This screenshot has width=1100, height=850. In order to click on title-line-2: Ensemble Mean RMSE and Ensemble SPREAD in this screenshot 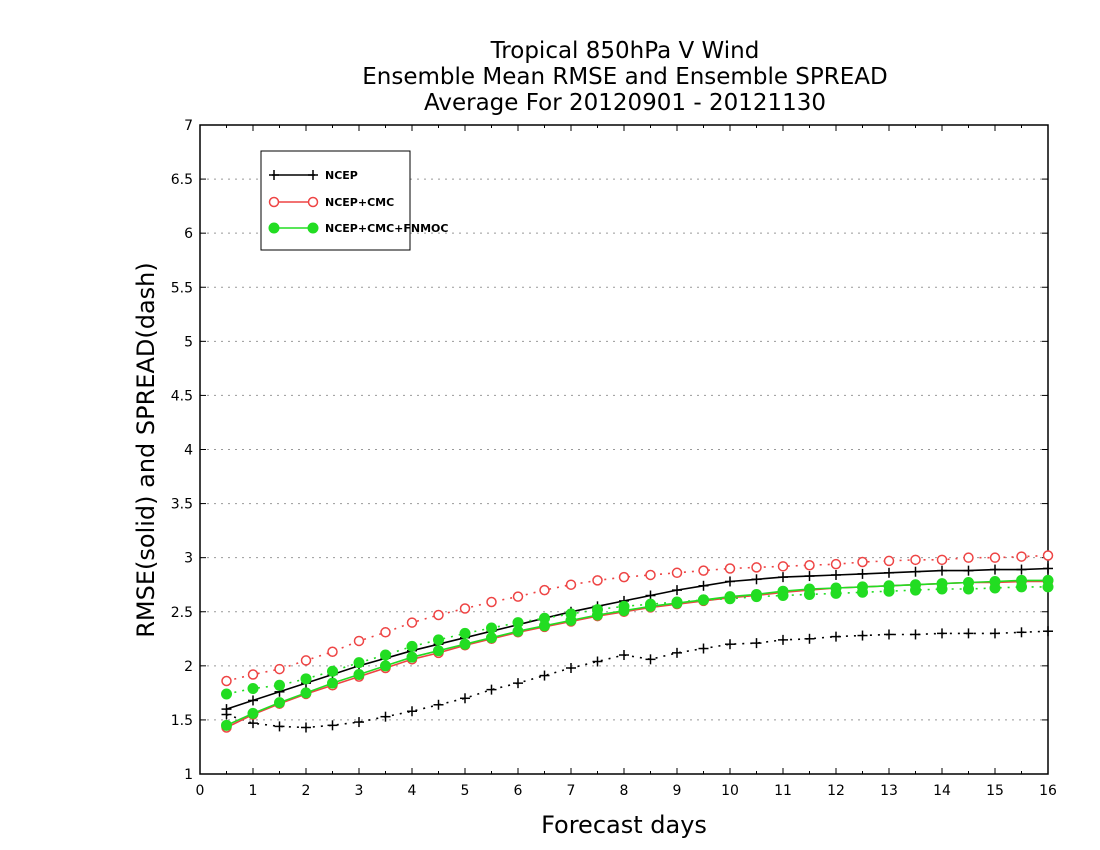, I will do `click(624, 77)`.